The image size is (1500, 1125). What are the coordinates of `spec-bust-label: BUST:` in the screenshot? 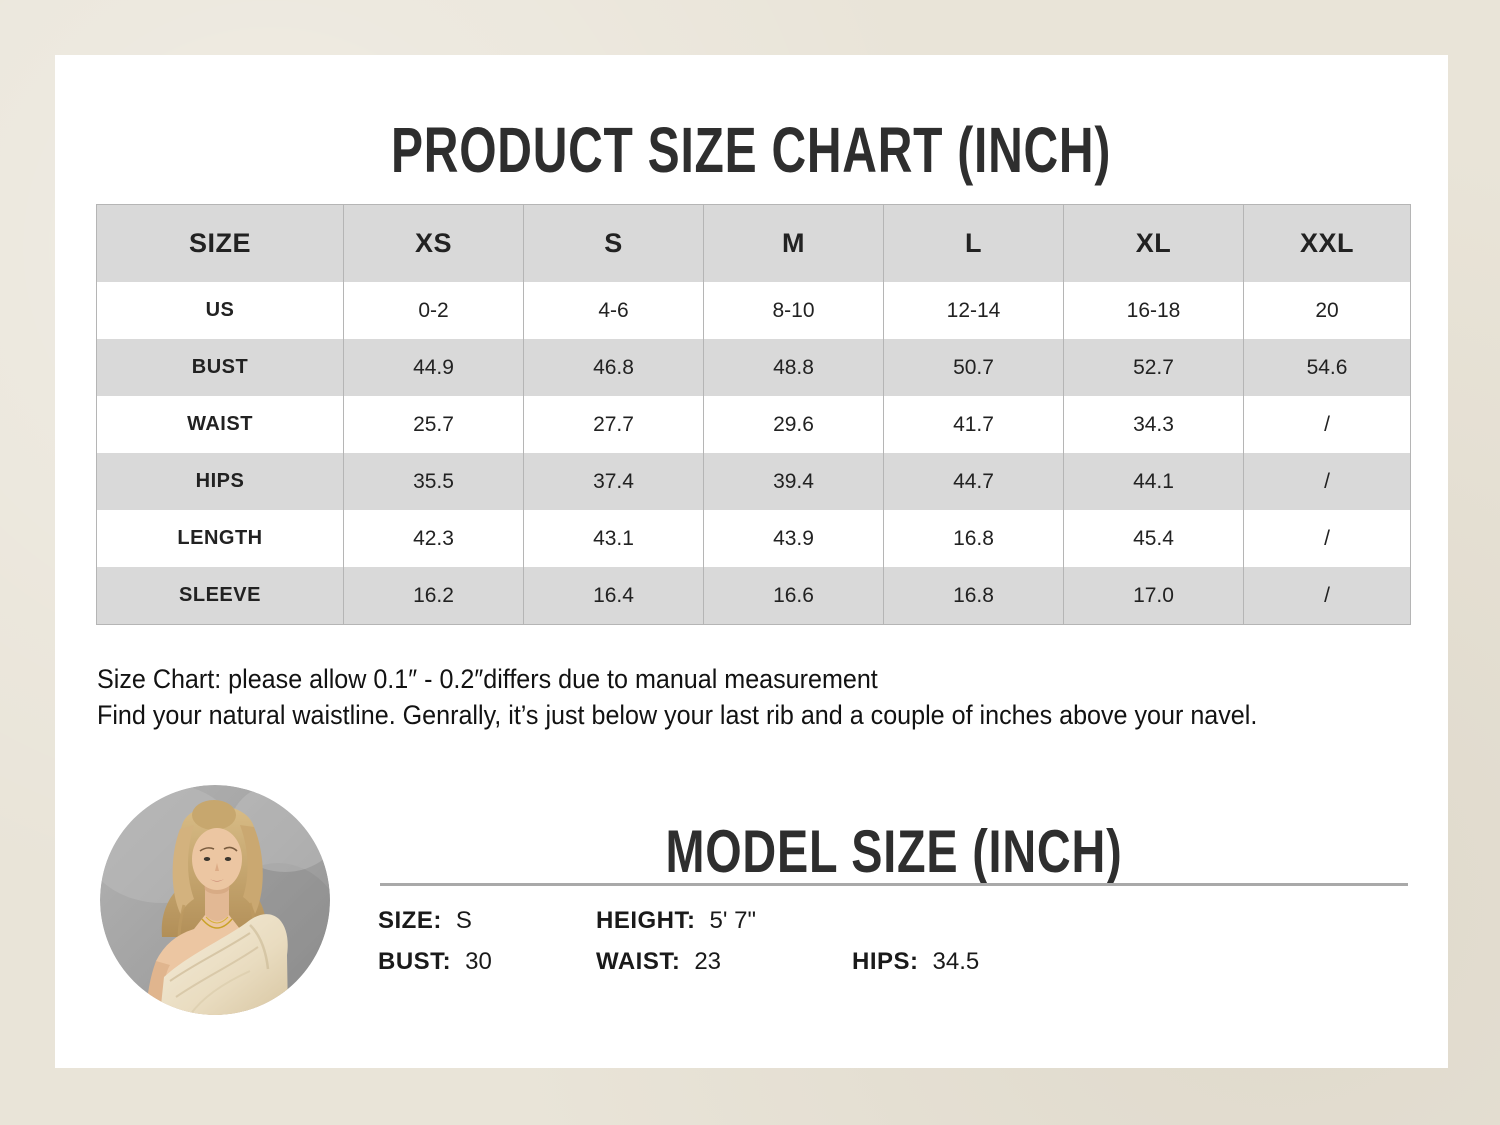 It's located at (415, 961).